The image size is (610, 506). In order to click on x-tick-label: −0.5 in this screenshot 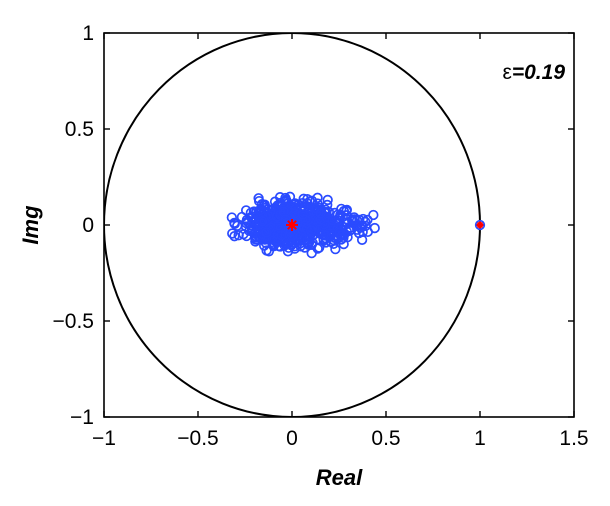, I will do `click(197, 438)`.